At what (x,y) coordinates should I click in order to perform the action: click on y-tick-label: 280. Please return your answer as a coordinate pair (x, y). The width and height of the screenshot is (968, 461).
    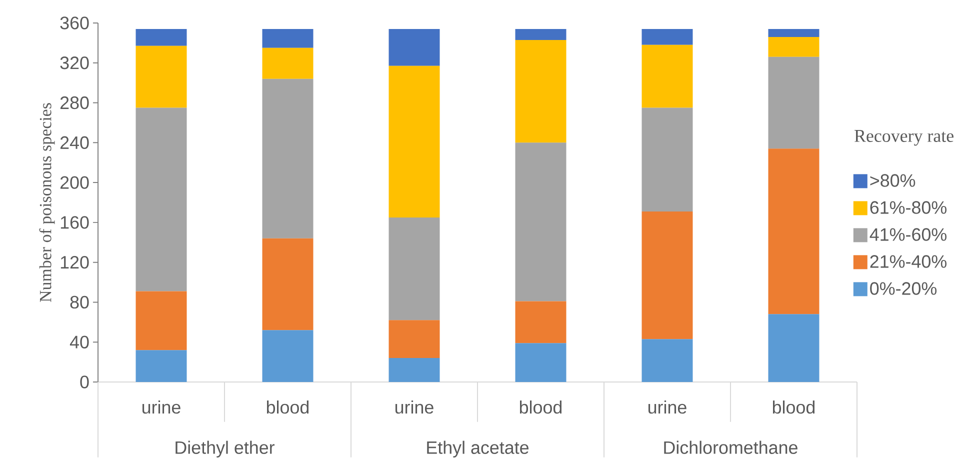
    Looking at the image, I should click on (74, 103).